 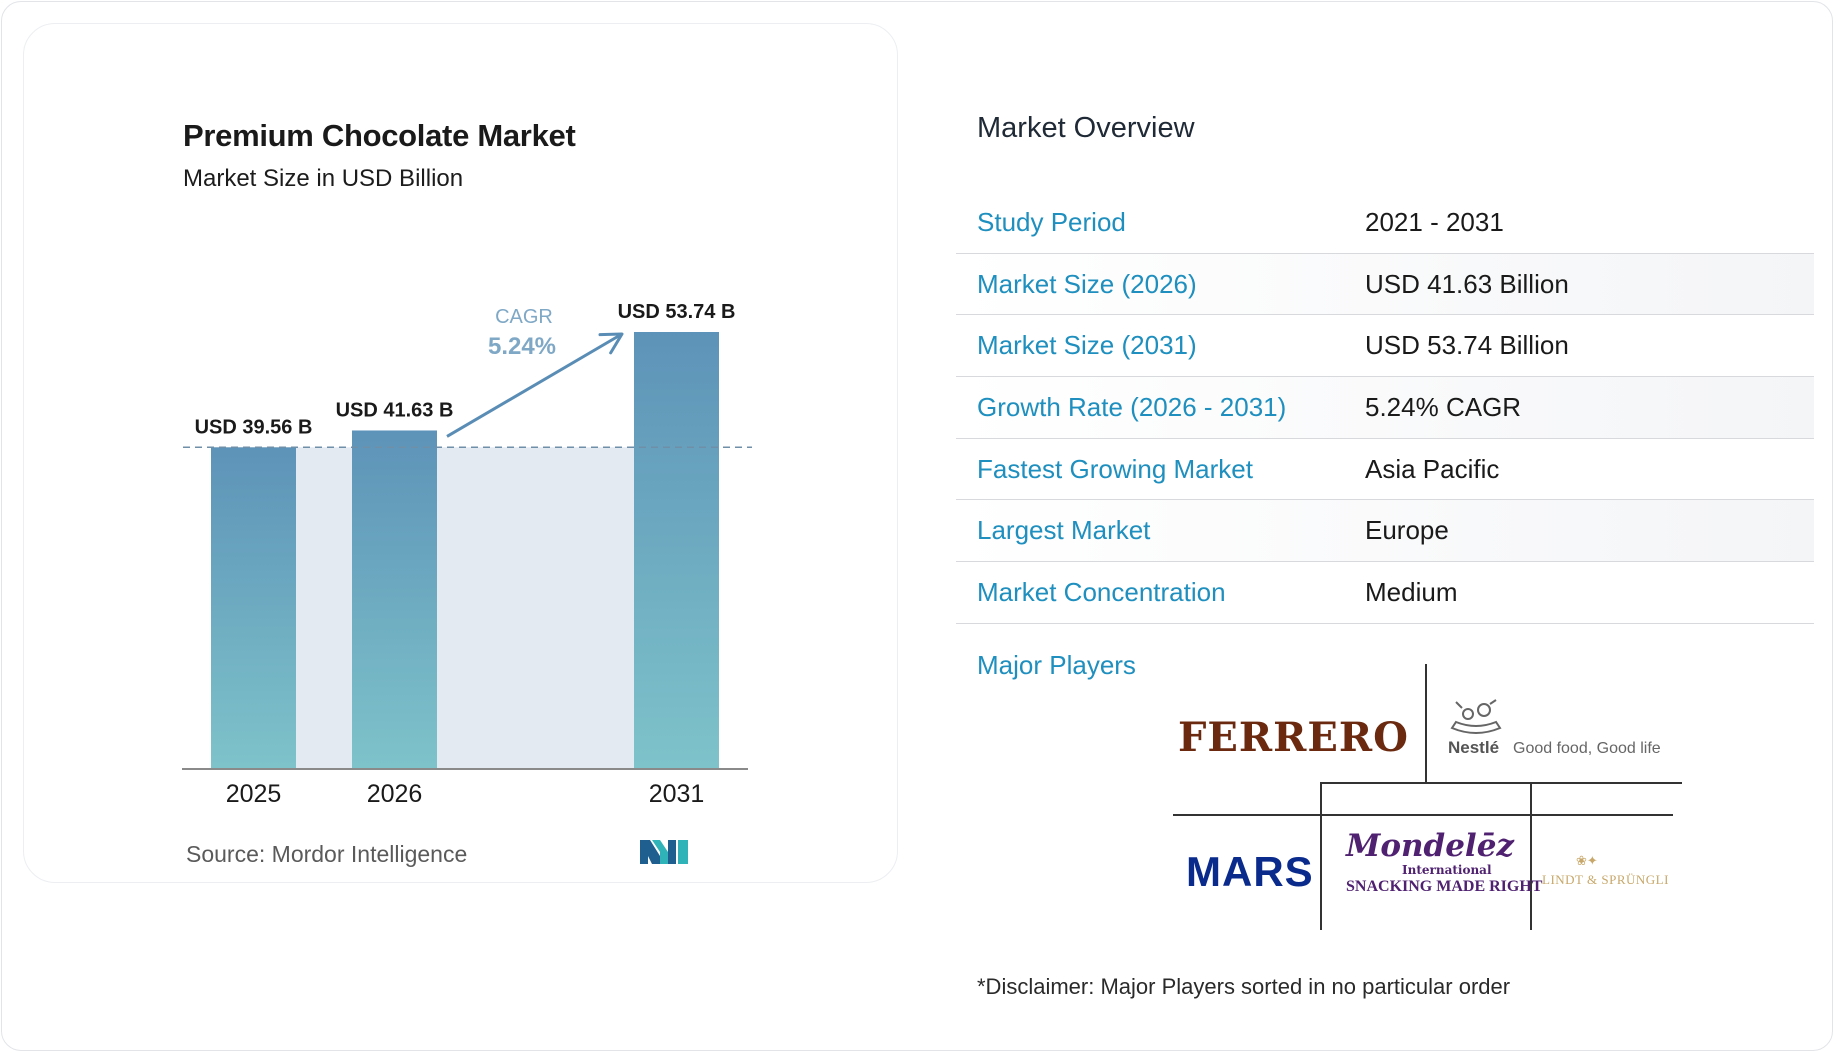 What do you see at coordinates (1605, 879) in the screenshot?
I see `lindt-logo: LINDT & SPRÜNGLI` at bounding box center [1605, 879].